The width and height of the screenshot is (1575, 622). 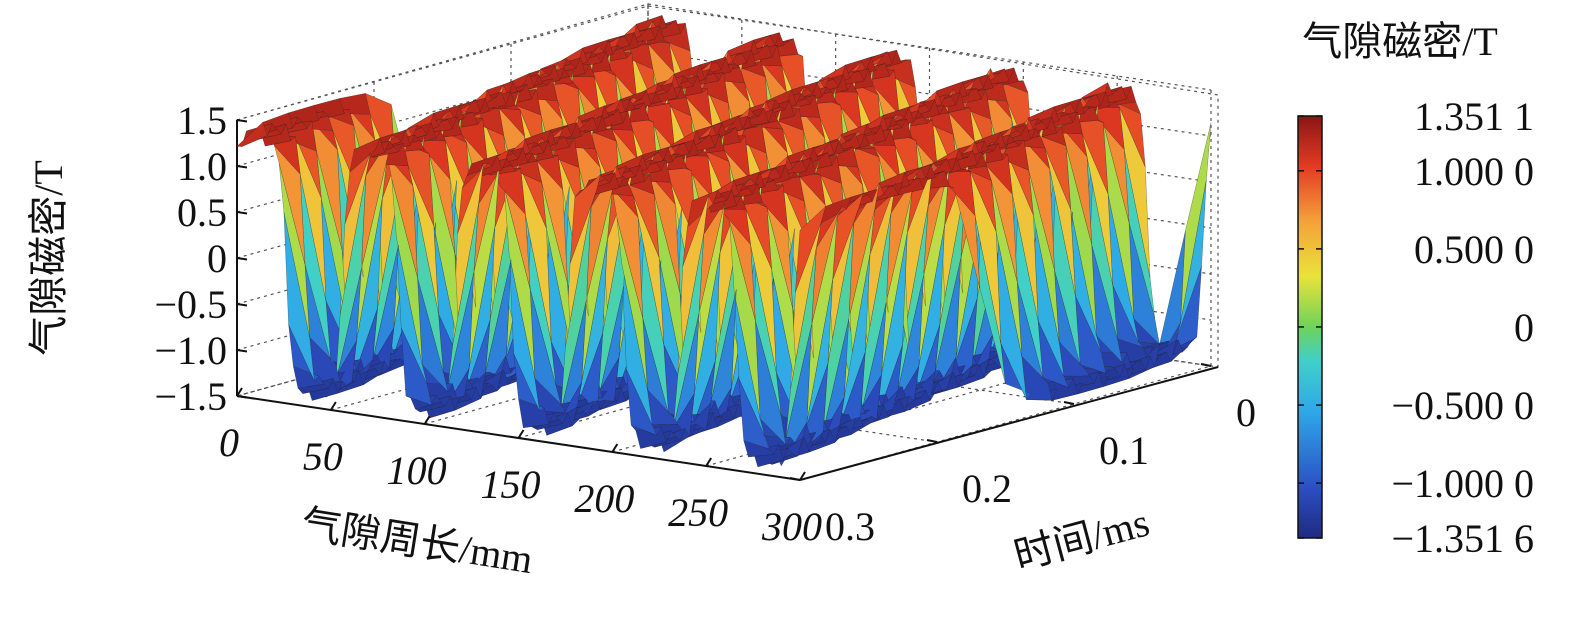 I want to click on colorbar-tick-label: 1.000 0, so click(x=1474, y=171).